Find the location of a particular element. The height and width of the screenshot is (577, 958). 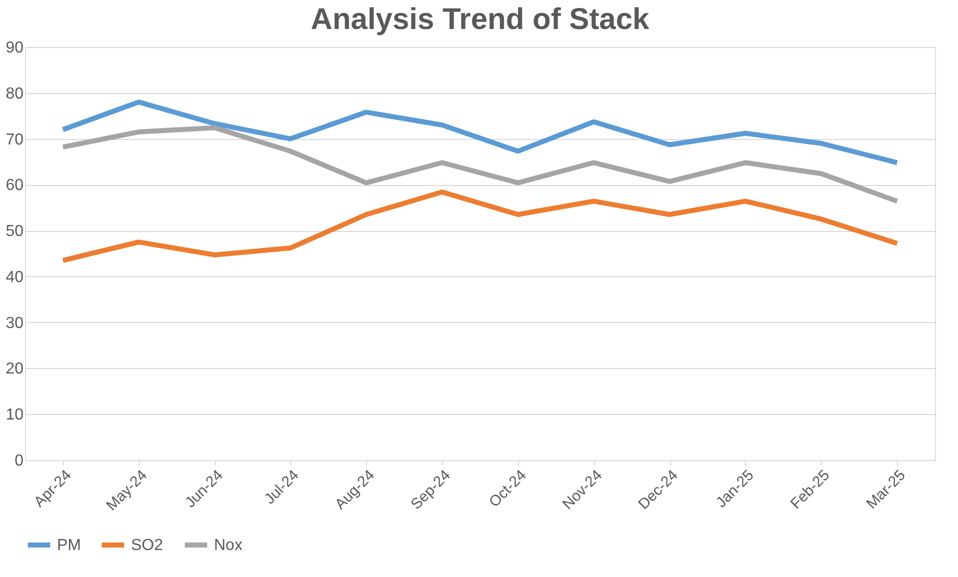

y-tick-label: 90 is located at coordinates (15, 48).